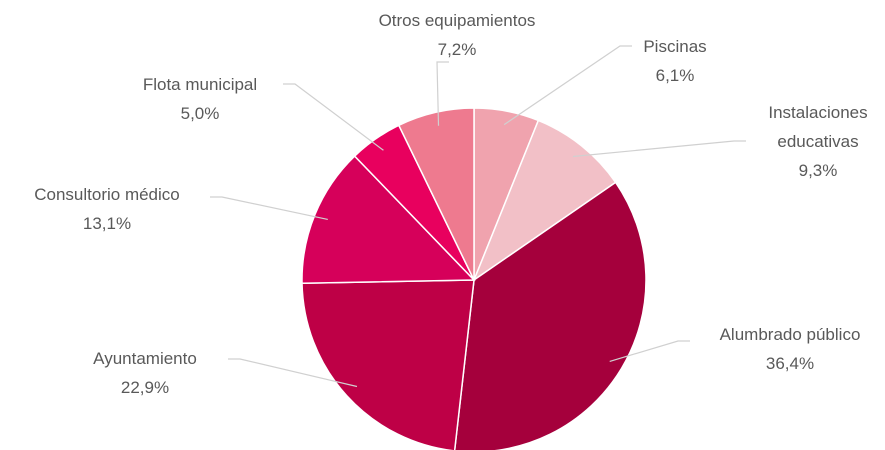 The width and height of the screenshot is (885, 450). What do you see at coordinates (457, 49) in the screenshot?
I see `value-label: 7,2%` at bounding box center [457, 49].